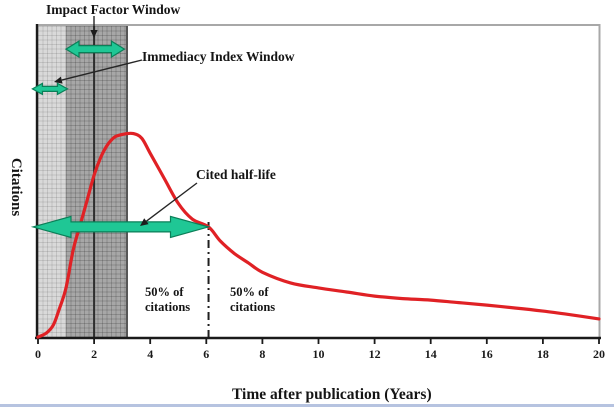 Image resolution: width=614 pixels, height=408 pixels. I want to click on fifty-percent-left-label: 50% of citations, so click(167, 300).